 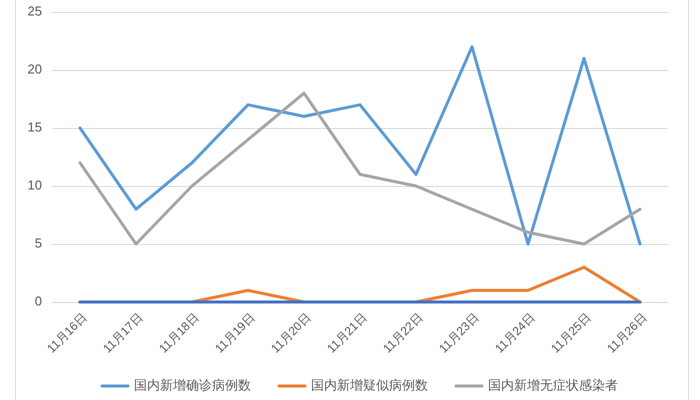 What do you see at coordinates (67, 333) in the screenshot?
I see `x-tick-label: 11月16日` at bounding box center [67, 333].